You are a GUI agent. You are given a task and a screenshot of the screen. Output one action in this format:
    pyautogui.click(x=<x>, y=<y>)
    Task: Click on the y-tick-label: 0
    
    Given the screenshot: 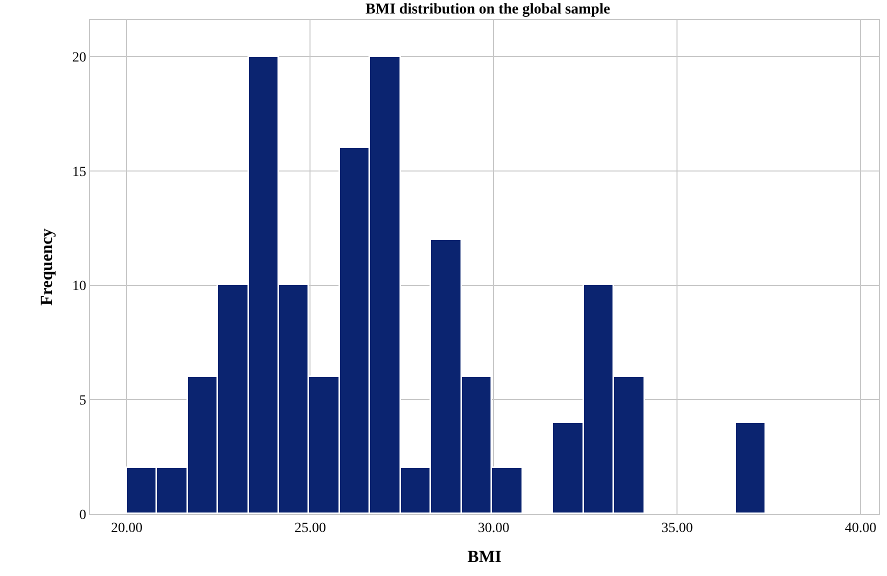 What is the action you would take?
    pyautogui.click(x=82, y=515)
    